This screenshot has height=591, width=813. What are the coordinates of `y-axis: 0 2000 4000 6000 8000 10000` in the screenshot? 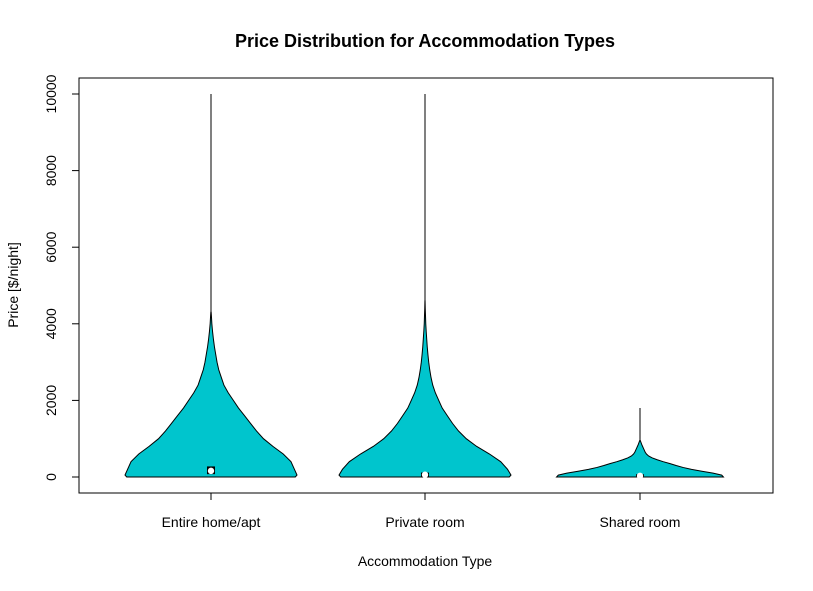 It's located at (61, 277).